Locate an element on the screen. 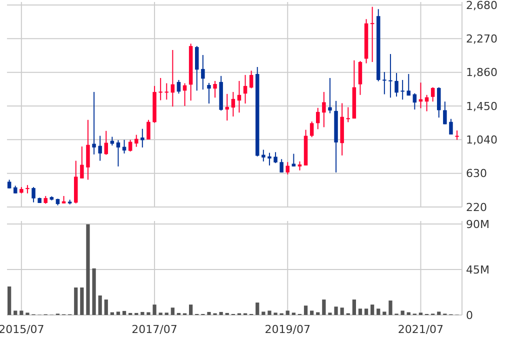 Image resolution: width=508 pixels, height=341 pixels. y-tick-label: 1,450 is located at coordinates (482, 106).